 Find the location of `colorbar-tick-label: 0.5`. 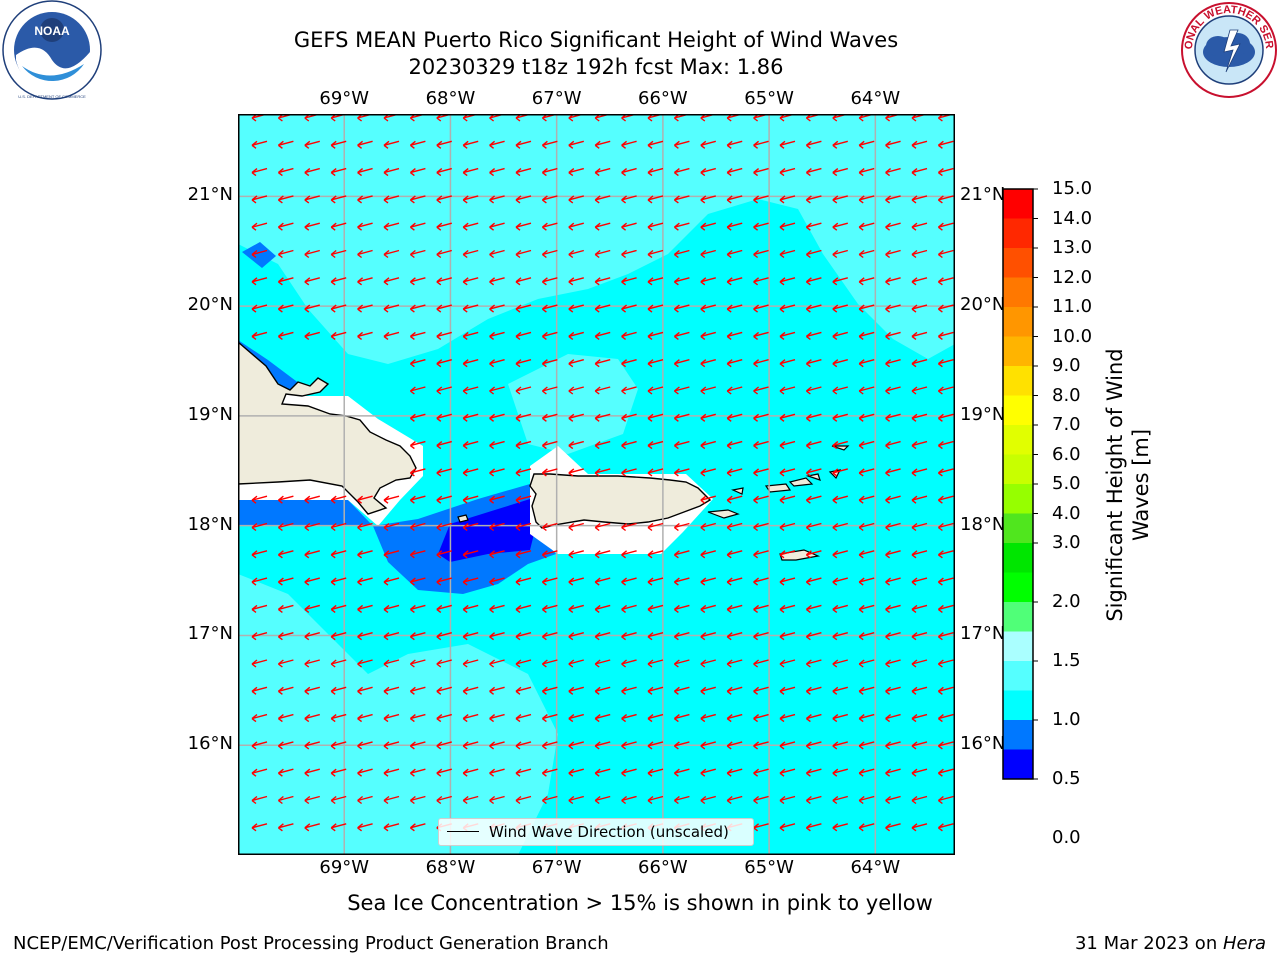

colorbar-tick-label: 0.5 is located at coordinates (1066, 778).